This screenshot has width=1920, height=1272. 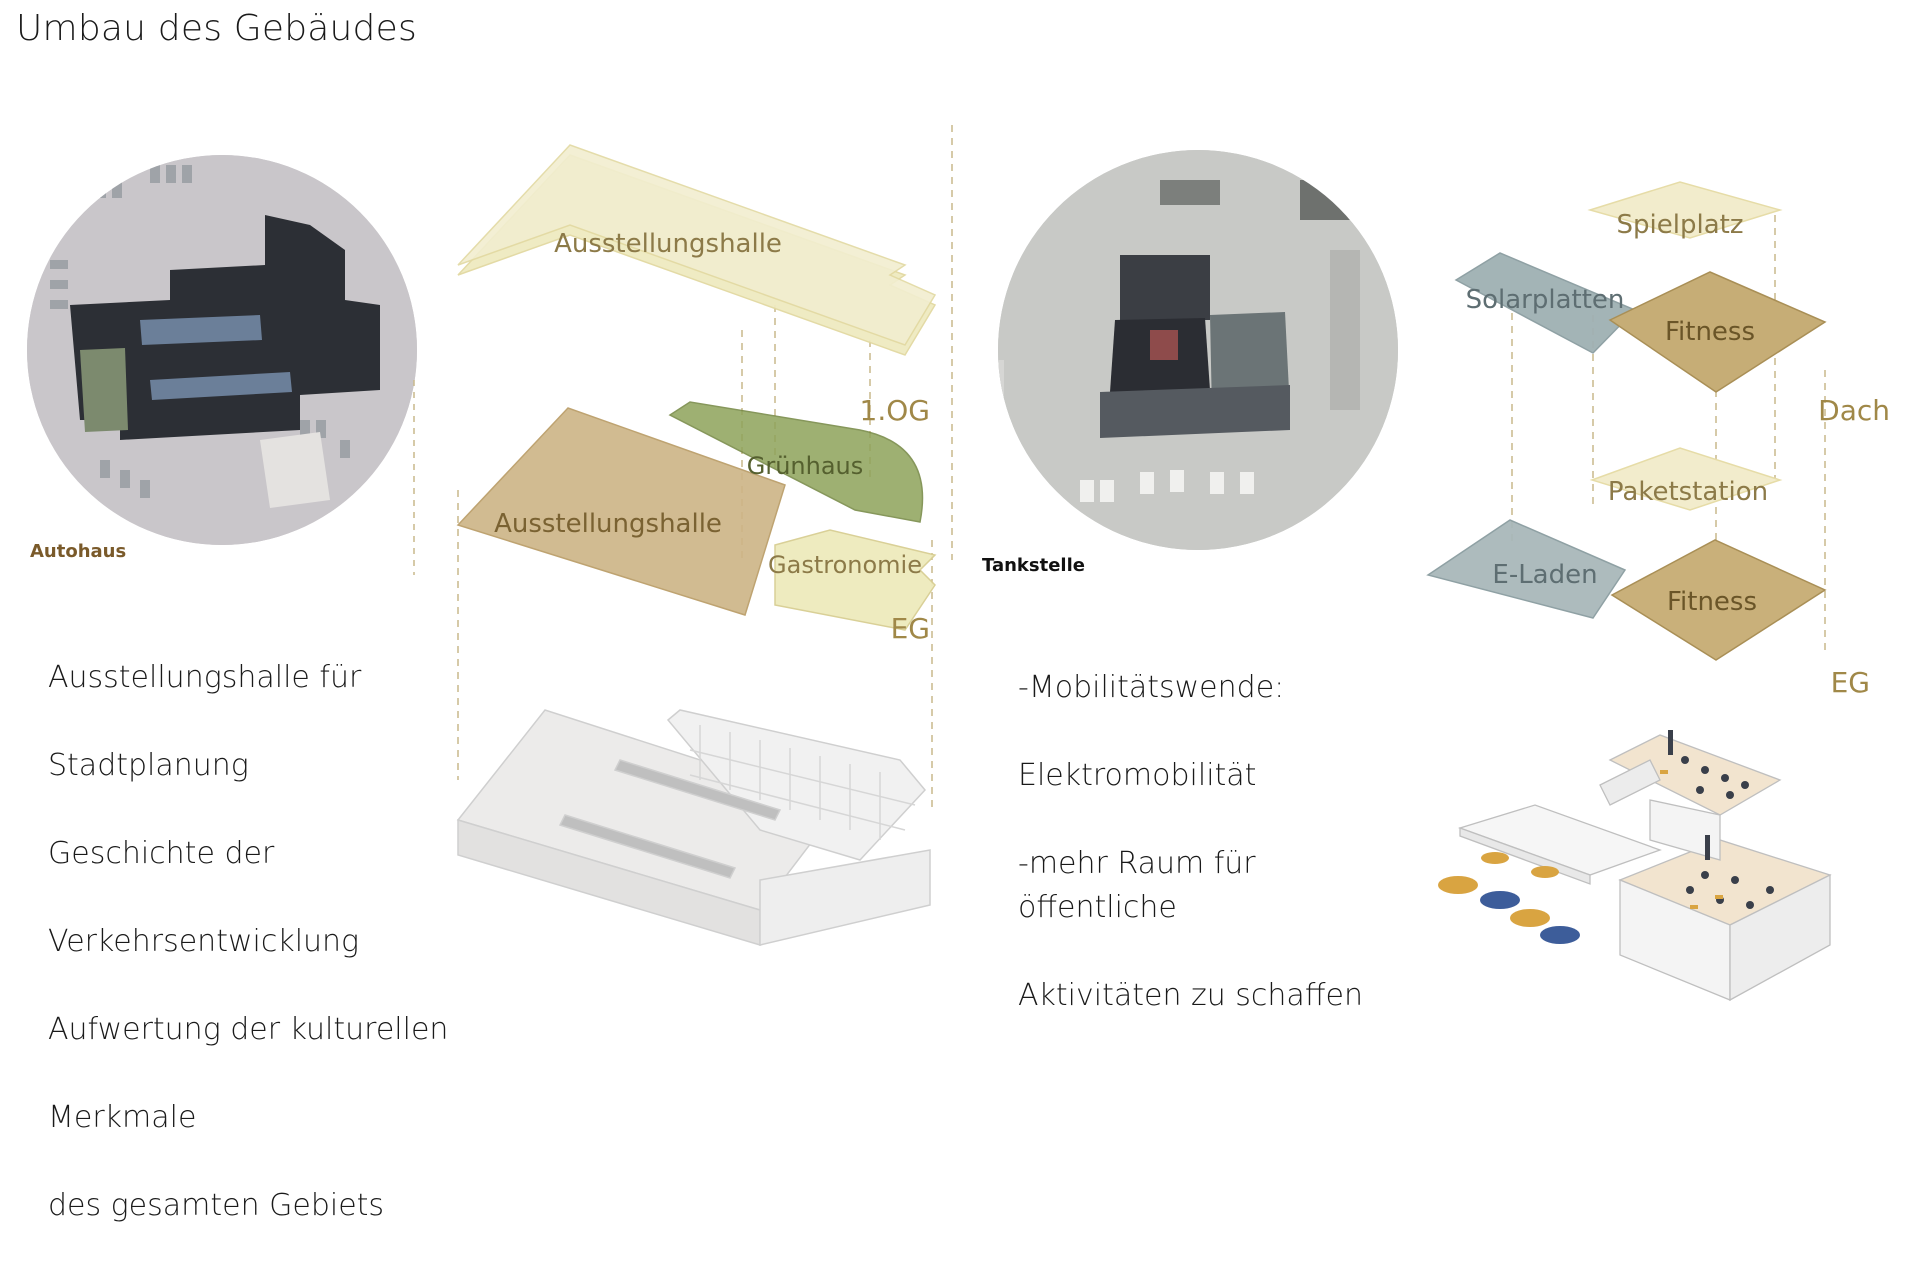 What do you see at coordinates (204, 941) in the screenshot?
I see `description-line: Verkehrsentwicklung` at bounding box center [204, 941].